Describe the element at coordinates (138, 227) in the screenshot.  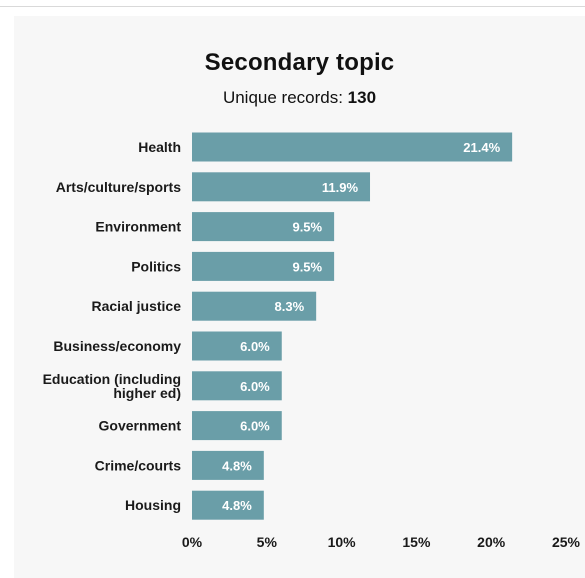
I see `category-label-2: Environment` at that location.